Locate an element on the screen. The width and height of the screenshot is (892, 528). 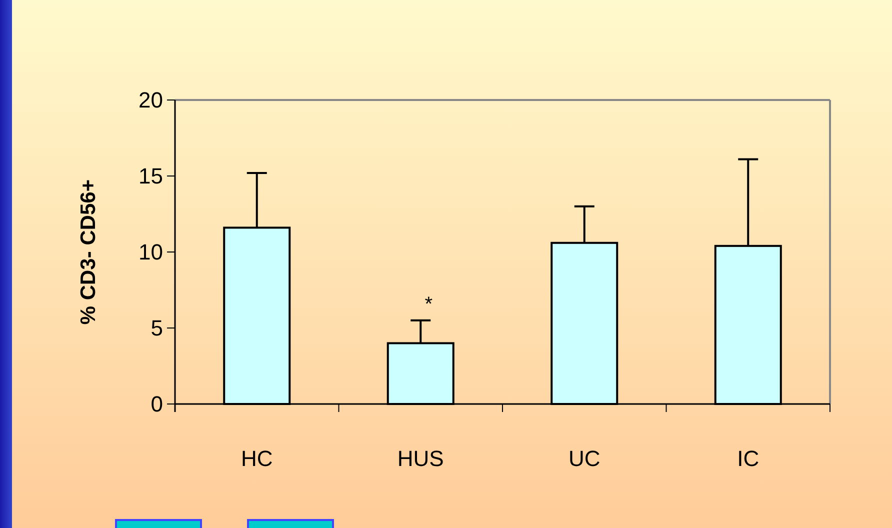
x-tick-label: UC is located at coordinates (584, 458).